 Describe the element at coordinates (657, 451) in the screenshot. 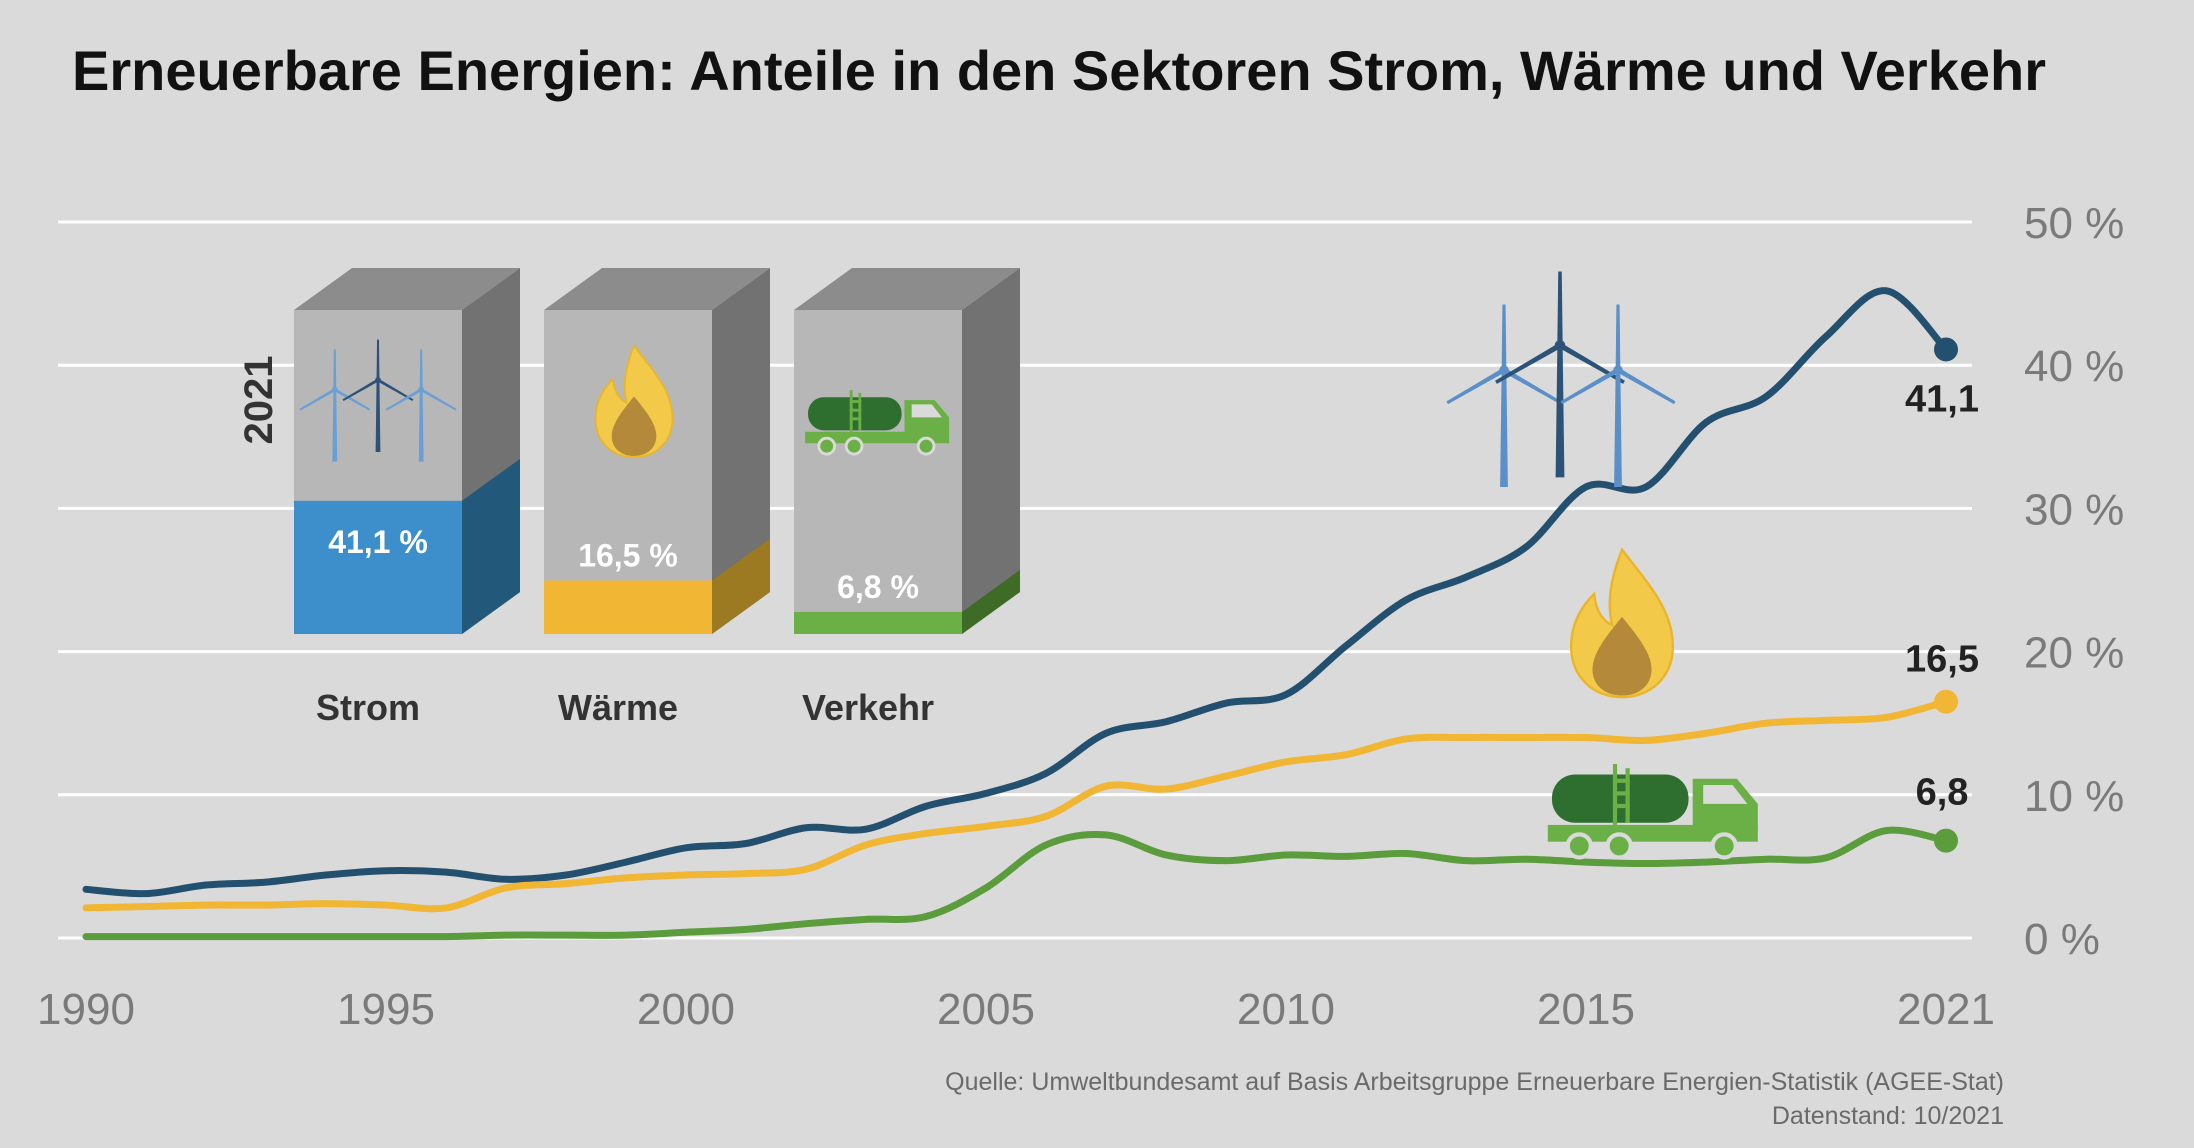

I see `inset-box-wärme: 16,5 %` at that location.